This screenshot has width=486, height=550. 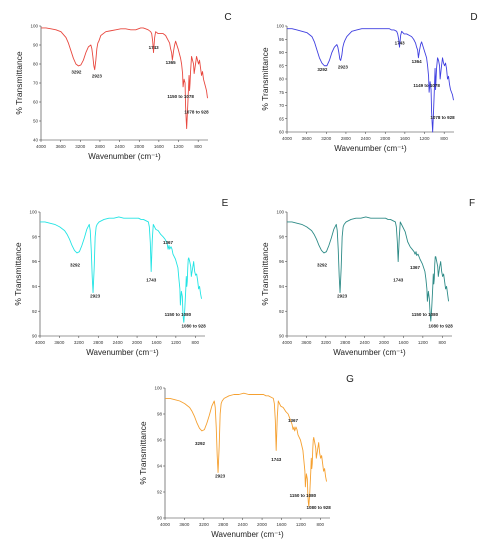 What do you see at coordinates (36, 140) in the screenshot?
I see `y-tick-label: 40` at bounding box center [36, 140].